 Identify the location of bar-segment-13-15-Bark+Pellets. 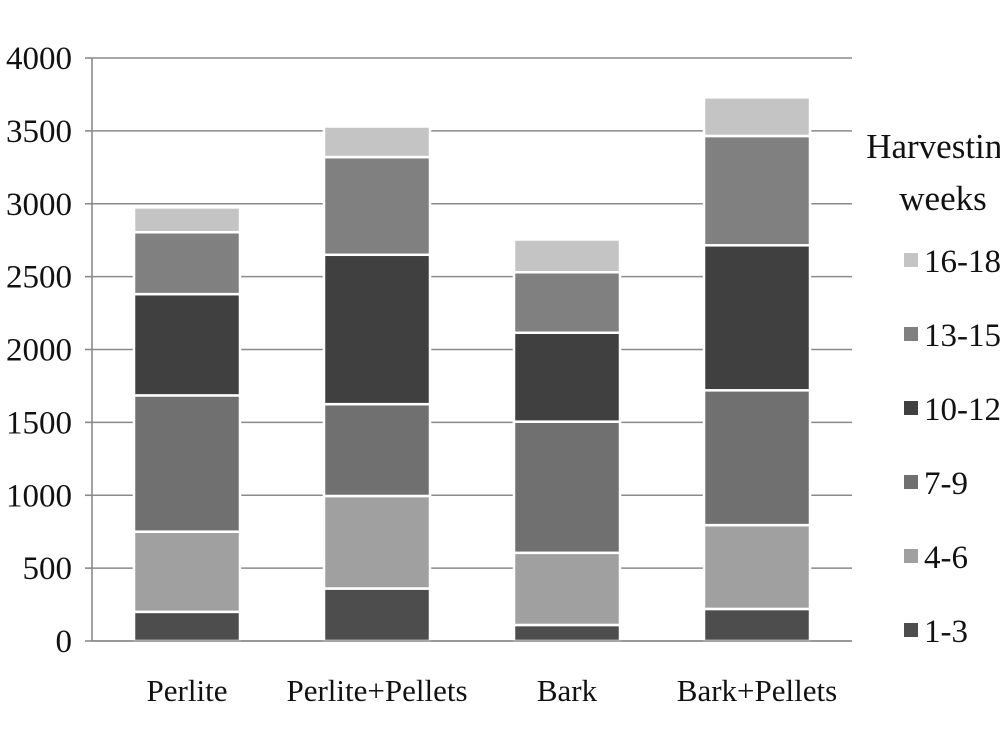
(757, 190).